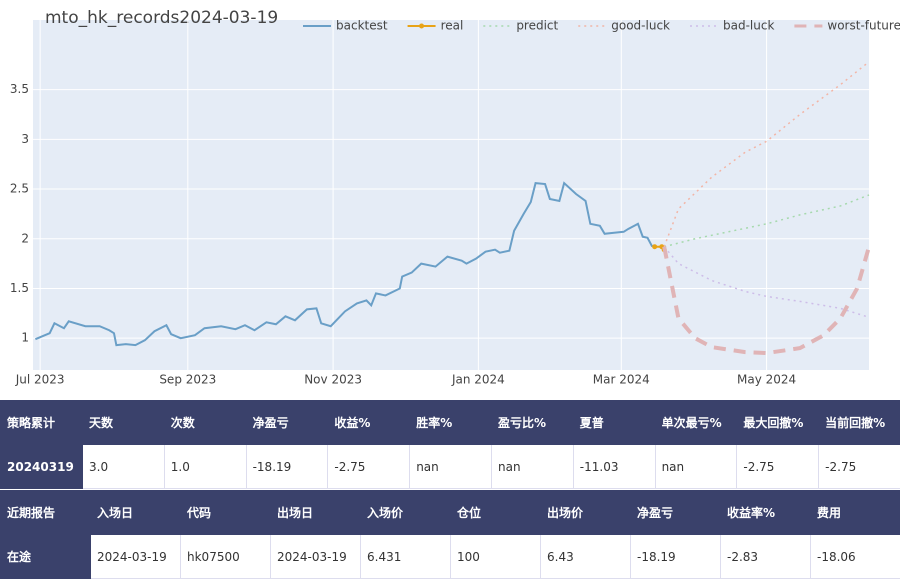 Image resolution: width=900 pixels, height=580 pixels. I want to click on header-cell: 盈亏比%, so click(532, 422).